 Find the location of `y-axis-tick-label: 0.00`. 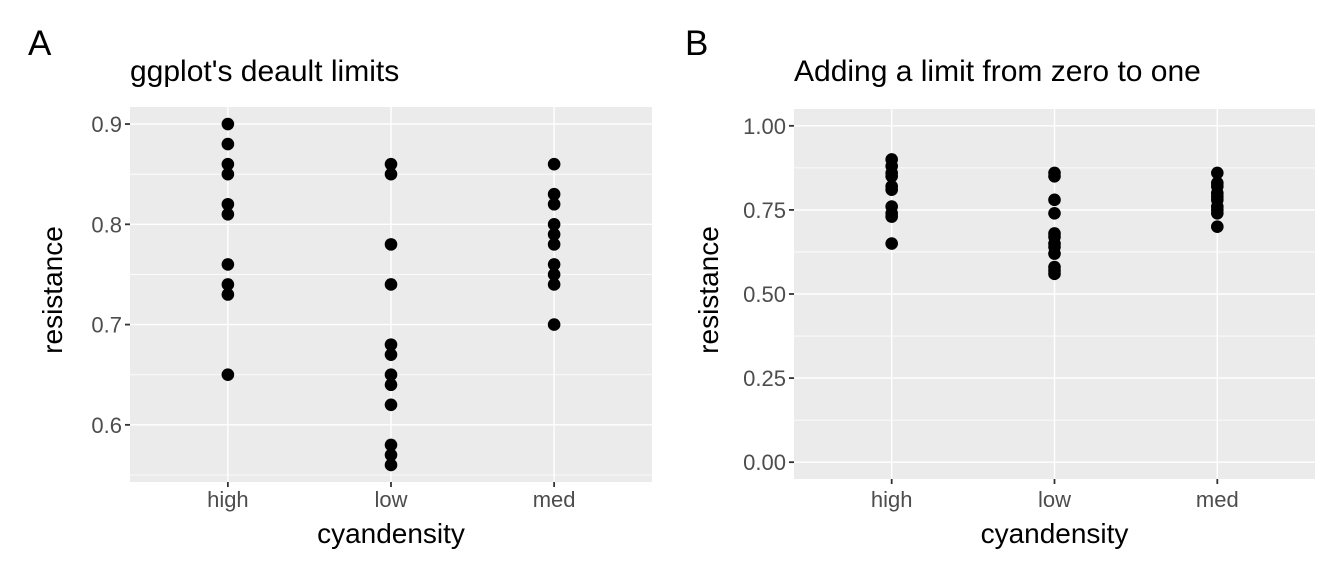

y-axis-tick-label: 0.00 is located at coordinates (764, 462).